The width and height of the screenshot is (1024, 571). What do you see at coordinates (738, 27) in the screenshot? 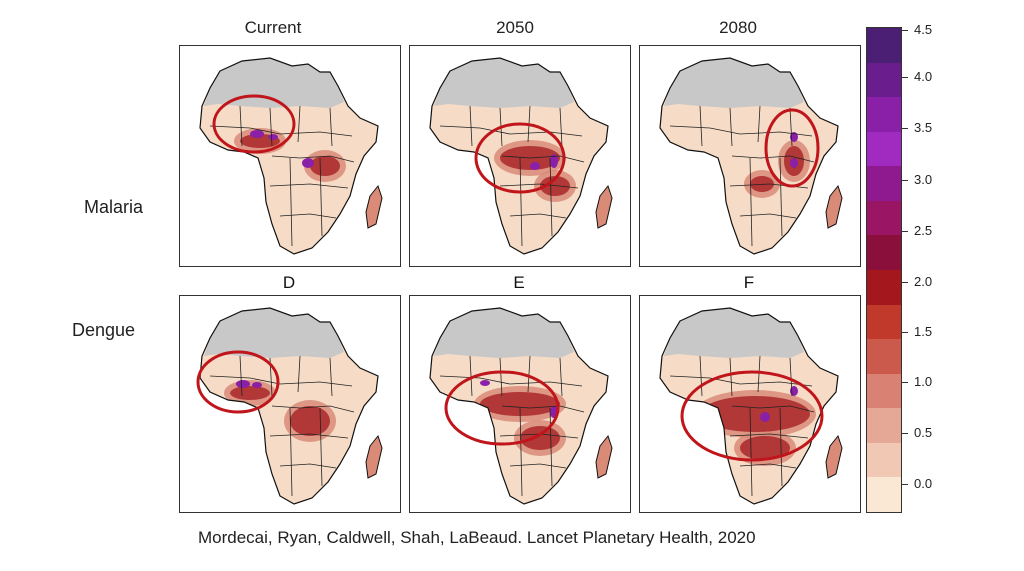
I see `column-header-2080: 2080` at bounding box center [738, 27].